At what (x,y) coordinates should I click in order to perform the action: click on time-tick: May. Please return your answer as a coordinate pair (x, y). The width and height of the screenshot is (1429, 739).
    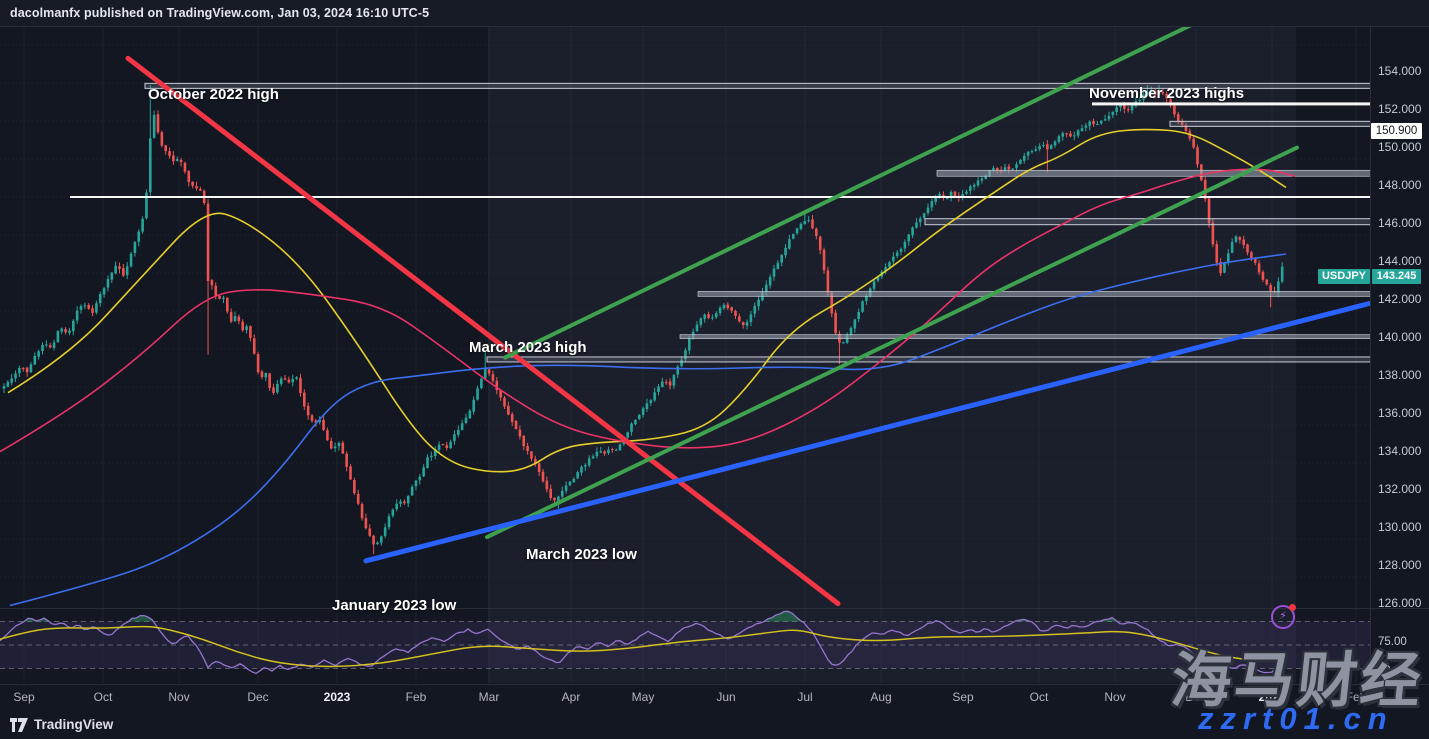
    Looking at the image, I should click on (643, 697).